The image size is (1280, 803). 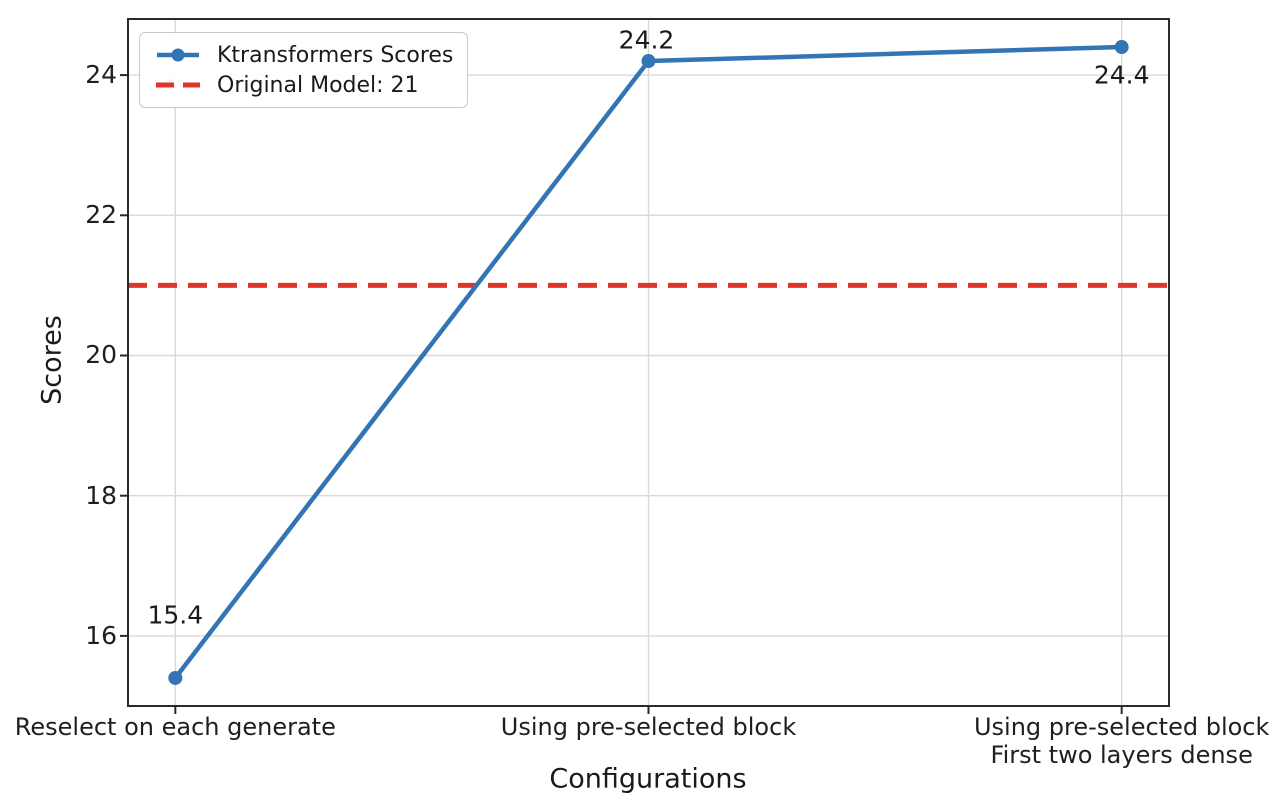 I want to click on dashed-line-icon, so click(x=178, y=85).